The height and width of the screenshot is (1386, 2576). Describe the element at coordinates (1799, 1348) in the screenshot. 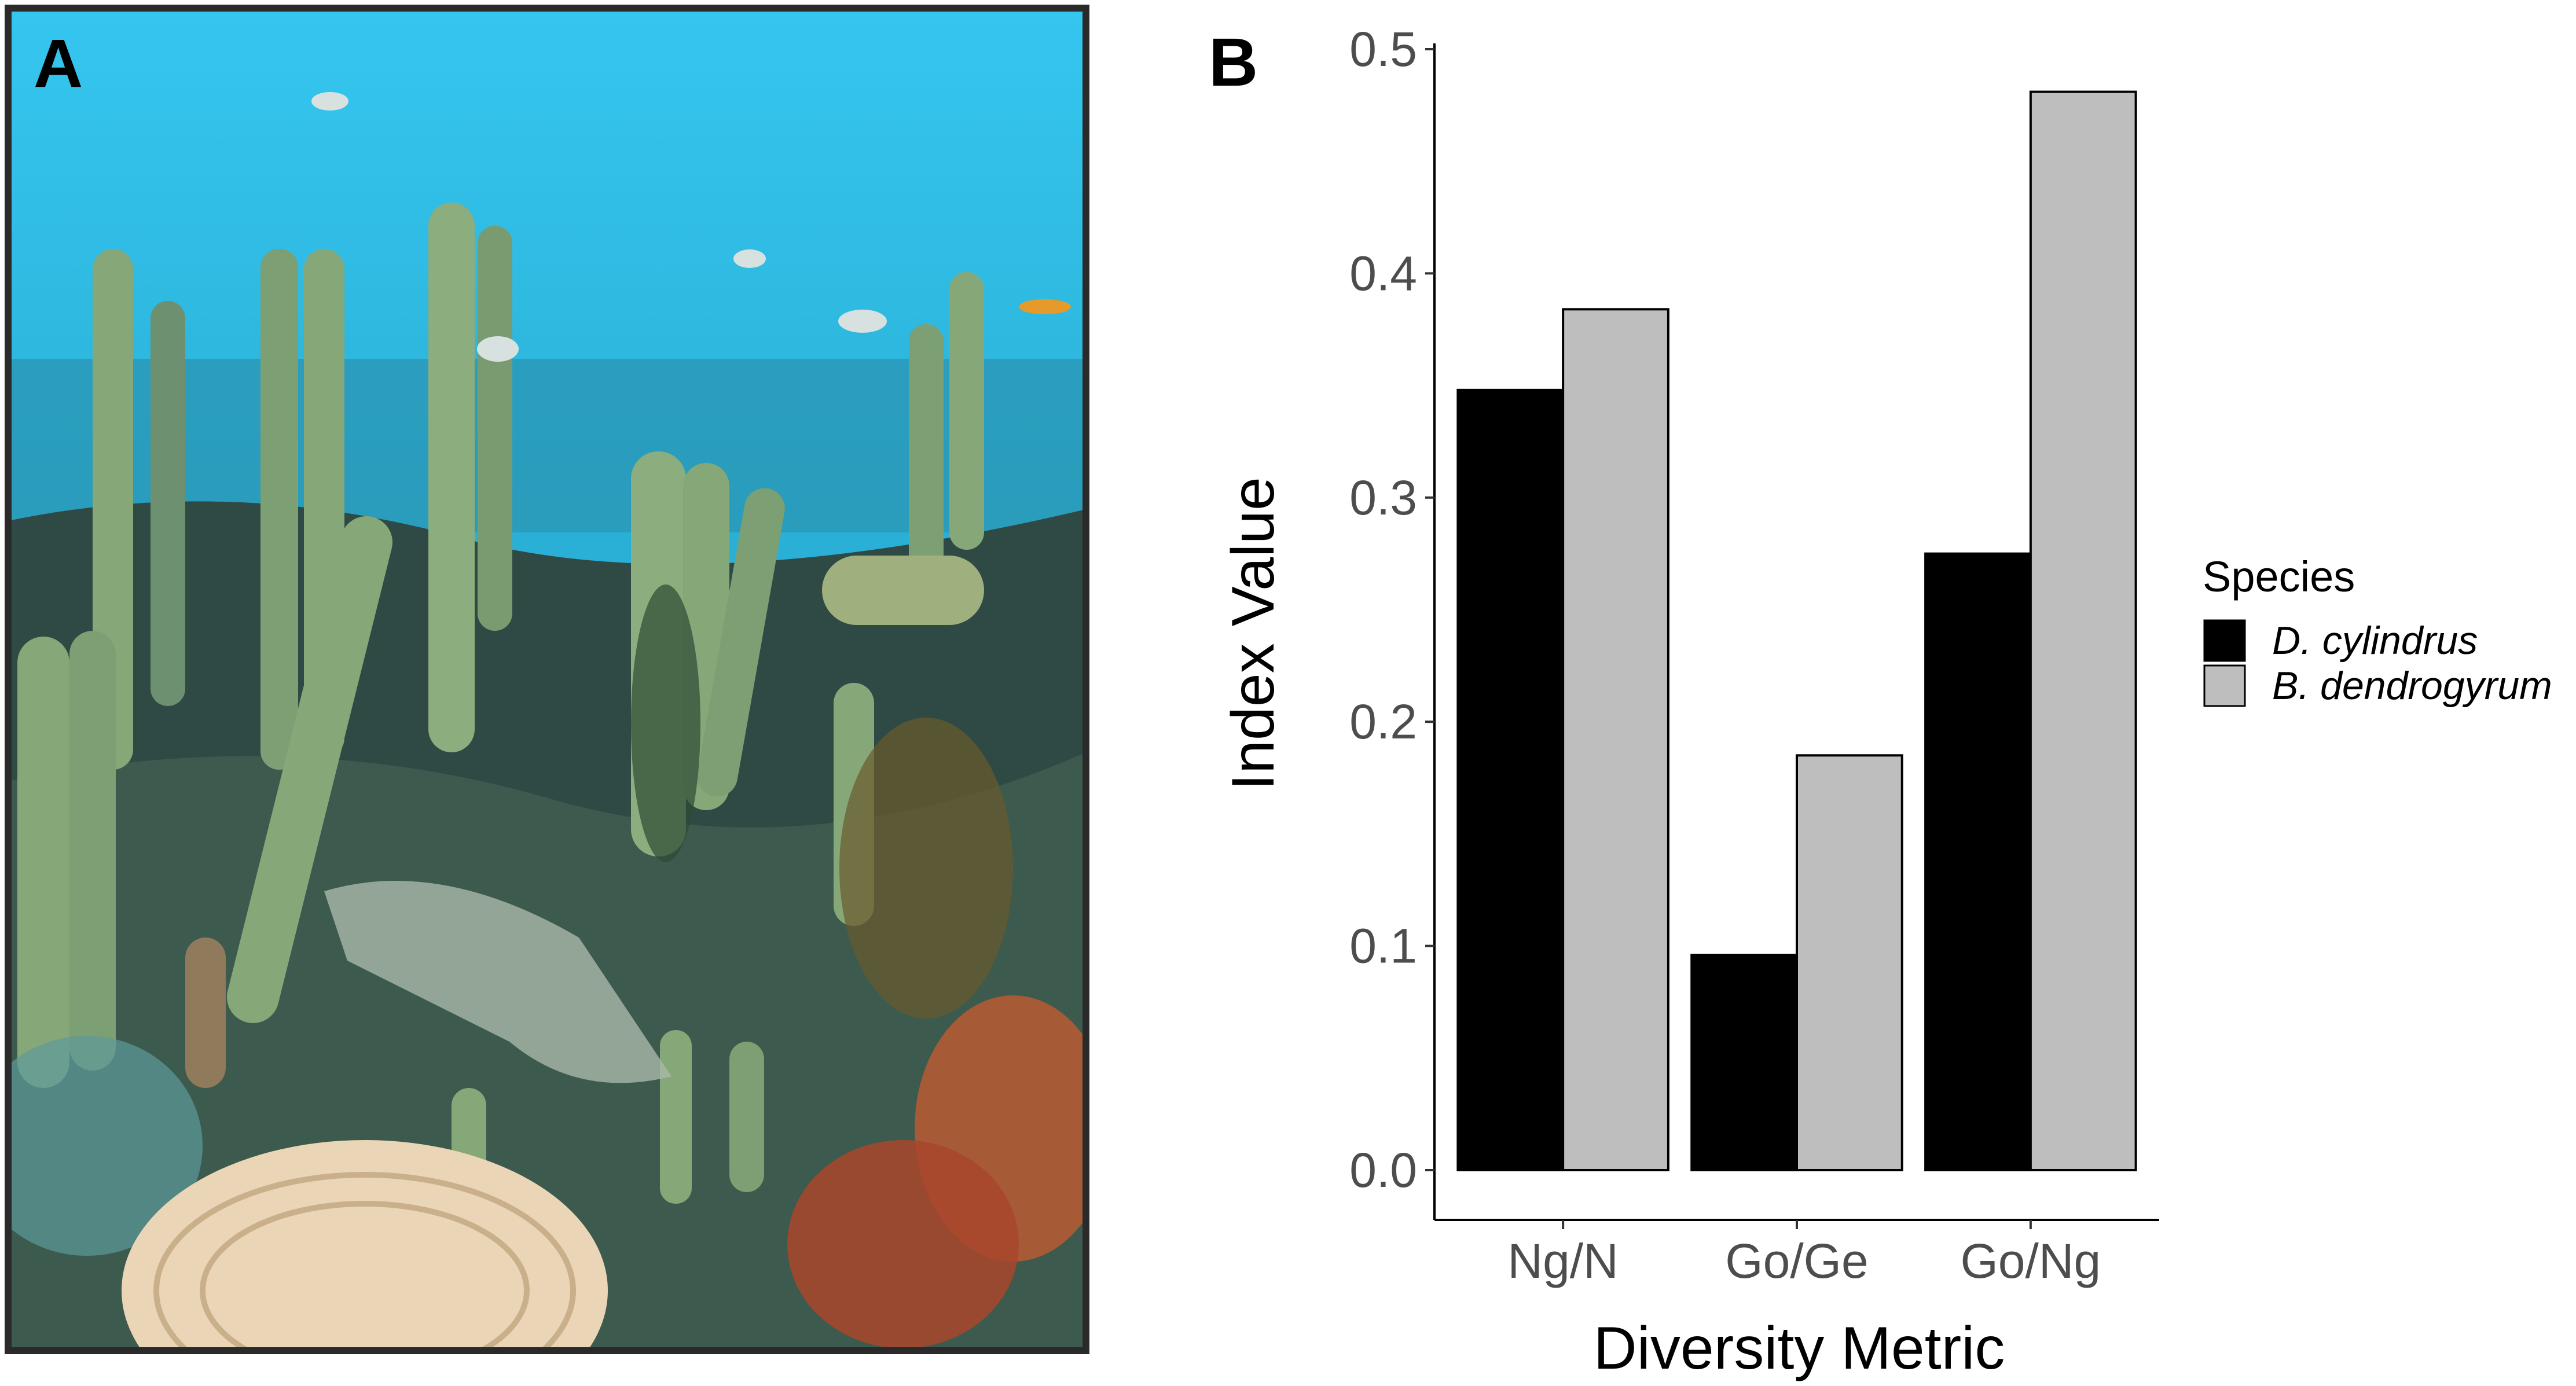

I see `x-axis-title: Diversity Metric` at that location.